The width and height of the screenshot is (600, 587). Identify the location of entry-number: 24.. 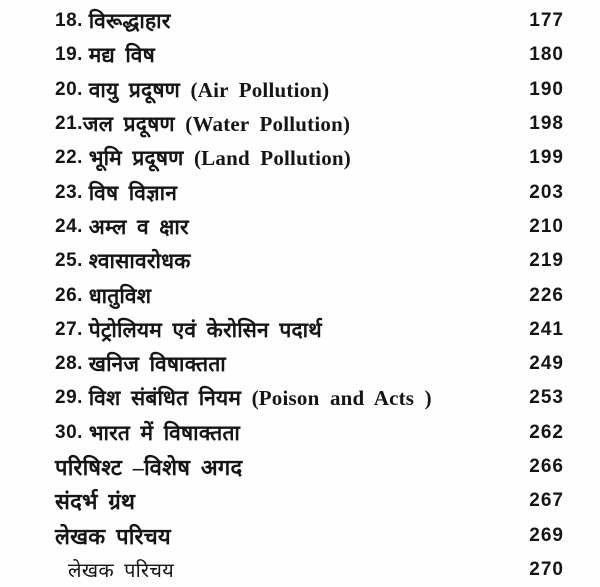
(72, 226).